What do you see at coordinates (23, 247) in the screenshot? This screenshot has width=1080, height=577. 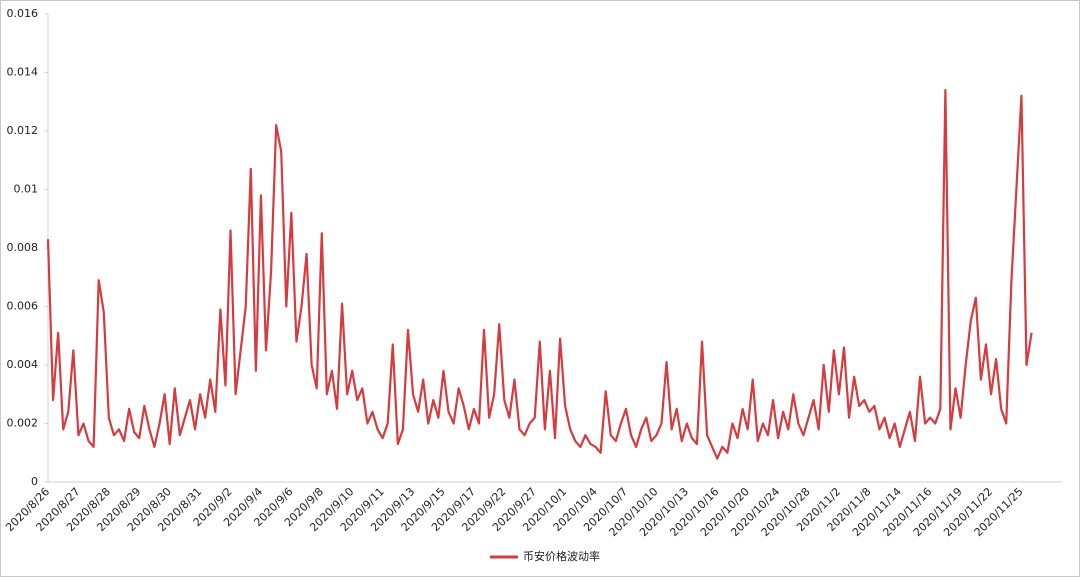 I see `y-tick-label: 0.008` at bounding box center [23, 247].